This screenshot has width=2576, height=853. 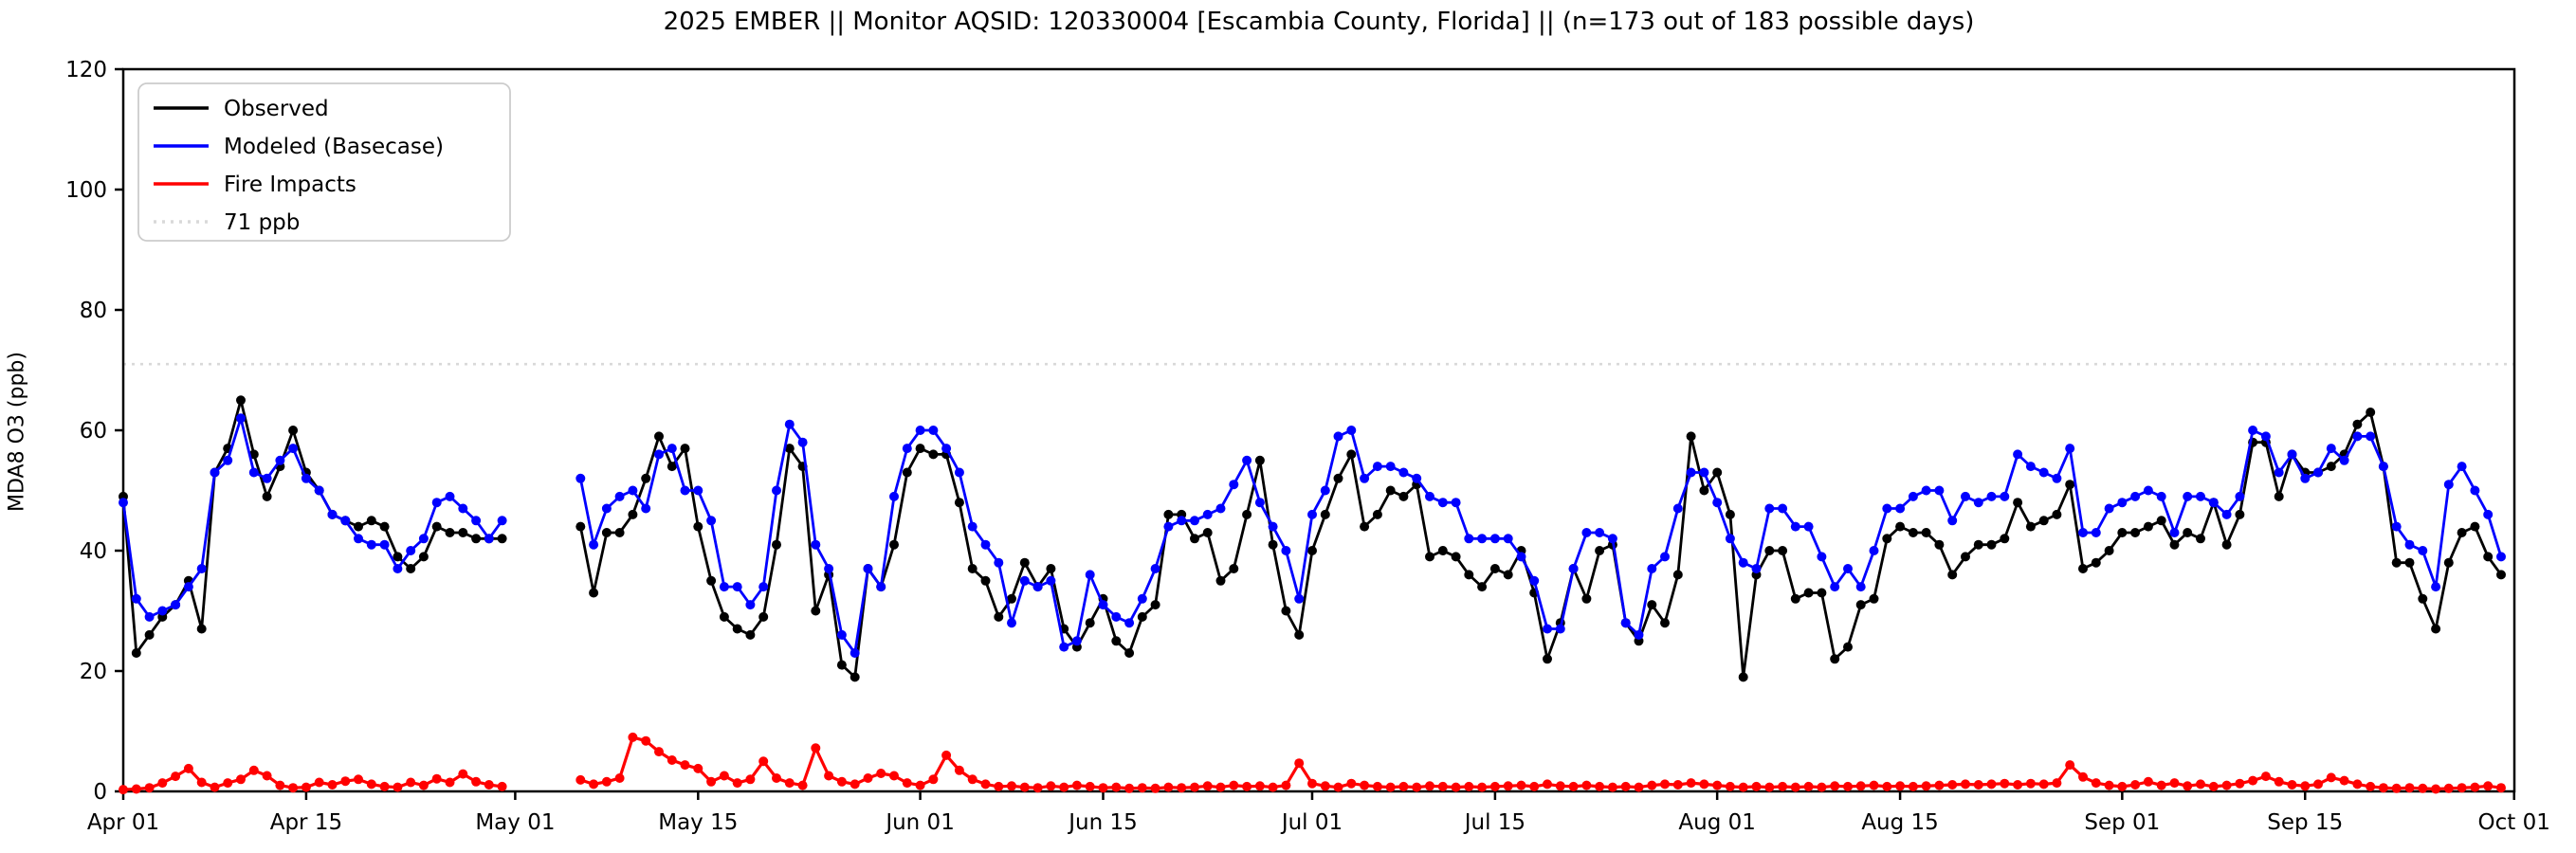 What do you see at coordinates (93, 431) in the screenshot?
I see `y-tick-label: 60` at bounding box center [93, 431].